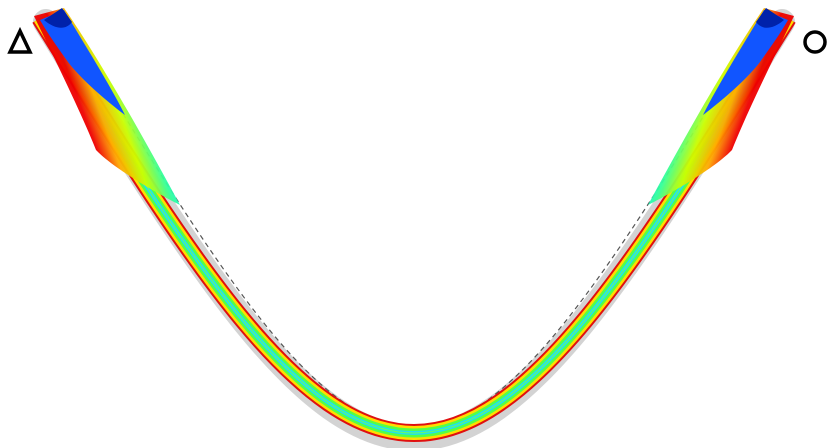  Describe the element at coordinates (20, 40) in the screenshot. I see `triangle-support-icon` at that location.